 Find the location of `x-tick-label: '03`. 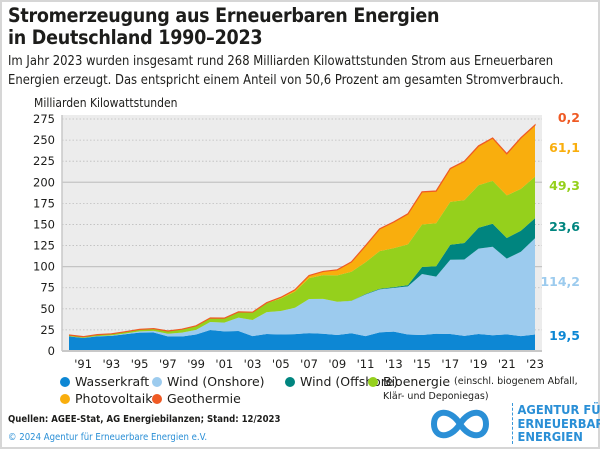

x-tick-label: '03 is located at coordinates (253, 364).